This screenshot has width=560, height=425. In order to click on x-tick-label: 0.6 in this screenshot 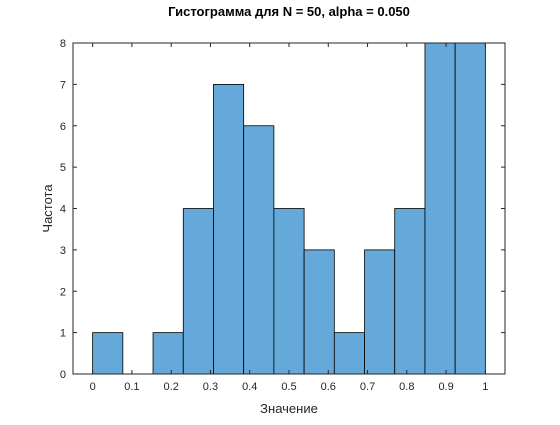, I will do `click(328, 387)`.